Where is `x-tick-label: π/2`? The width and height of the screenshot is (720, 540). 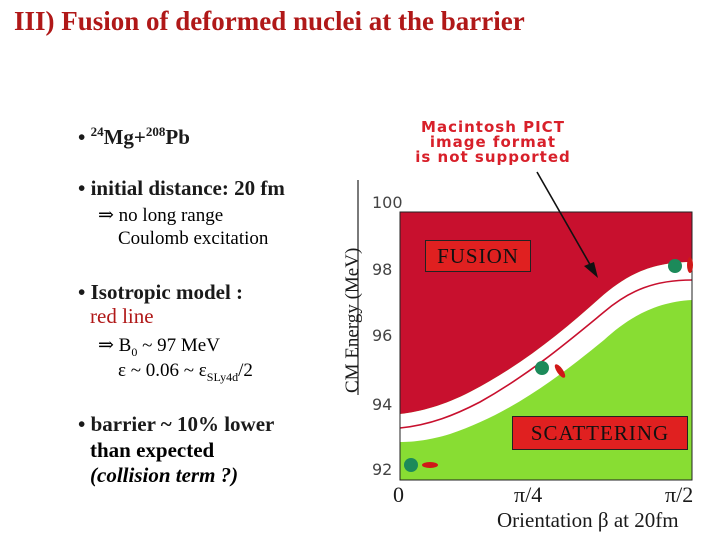 x-tick-label: π/2 is located at coordinates (679, 494).